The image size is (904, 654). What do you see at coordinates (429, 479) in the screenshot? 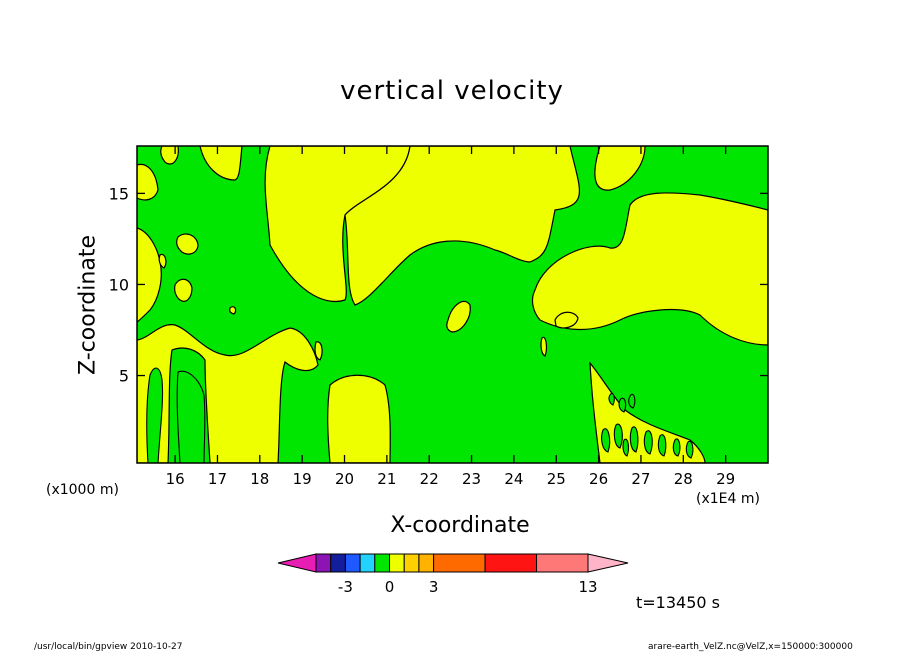
I see `x-tick-label: 22` at bounding box center [429, 479].